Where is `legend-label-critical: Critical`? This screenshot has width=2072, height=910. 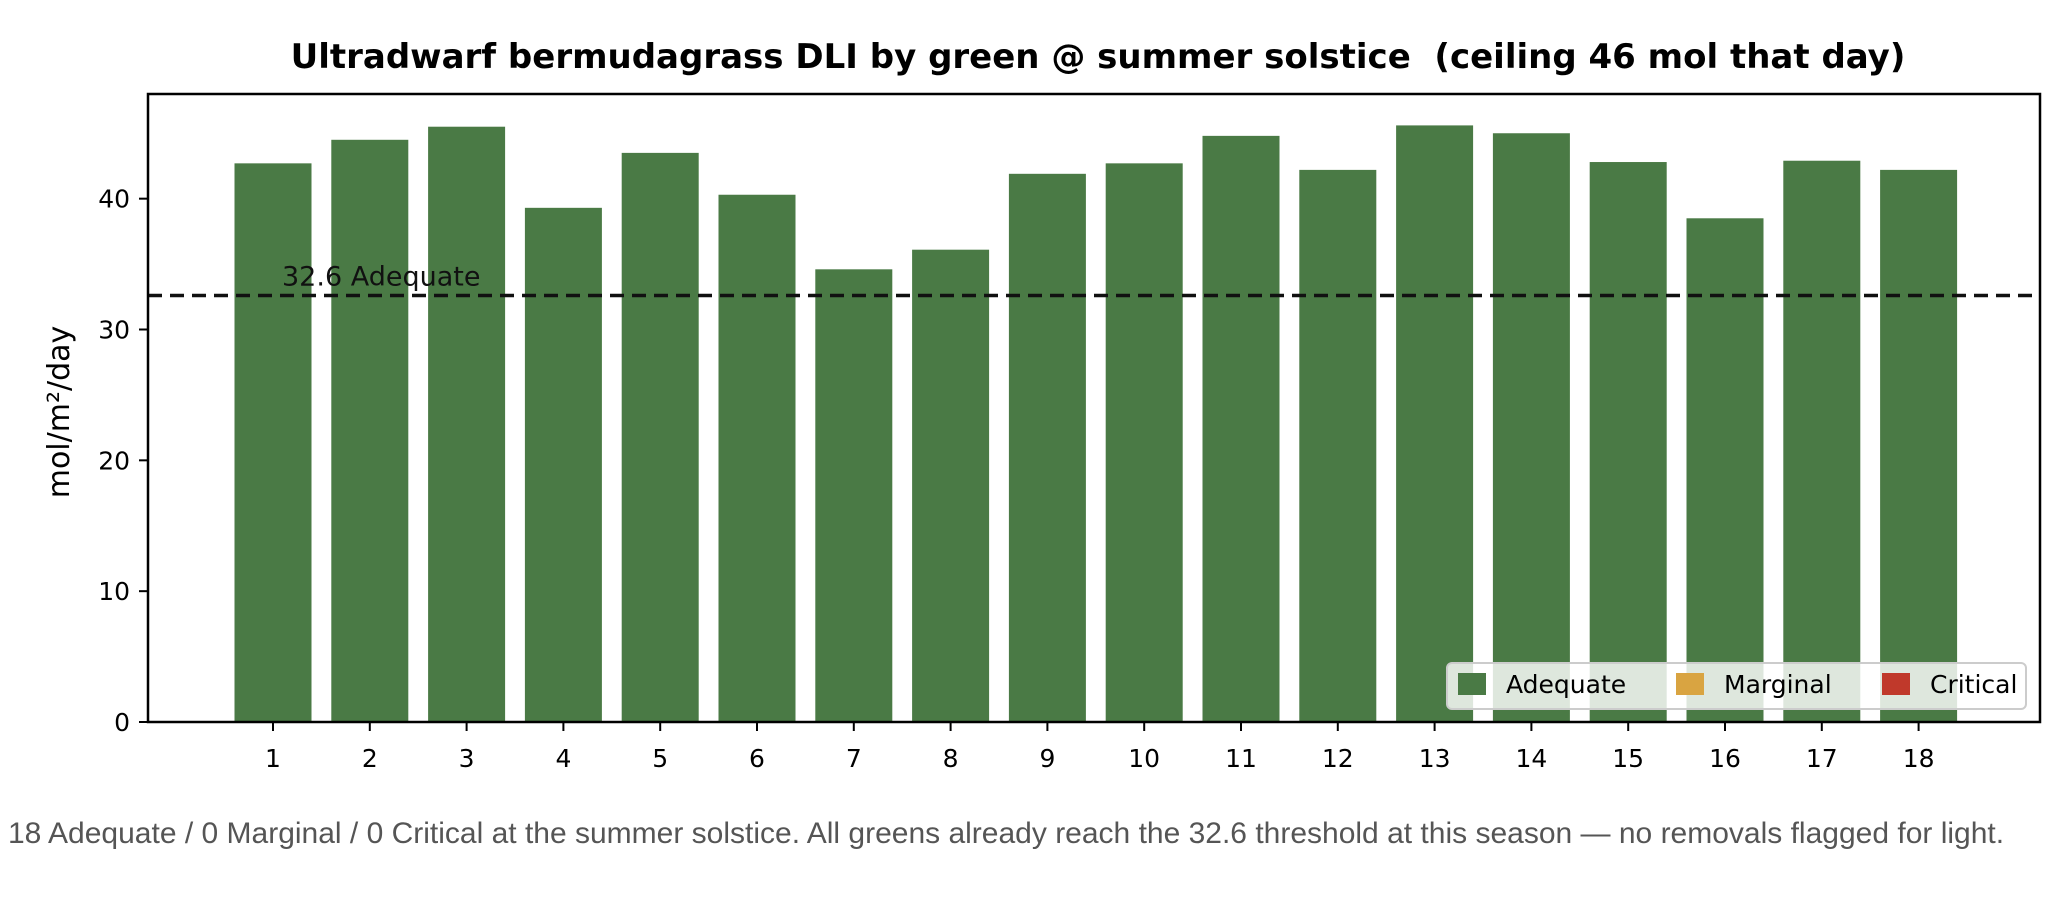 legend-label-critical: Critical is located at coordinates (1973, 684).